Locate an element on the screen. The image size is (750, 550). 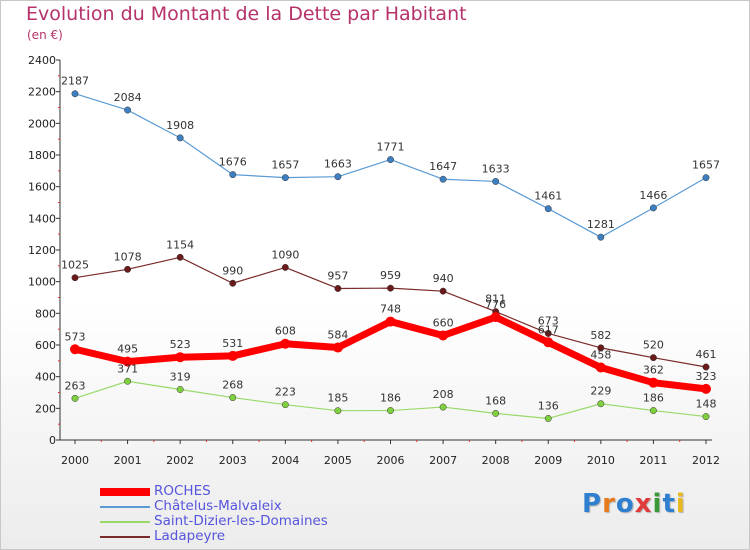
data-label: 186 is located at coordinates (390, 398).